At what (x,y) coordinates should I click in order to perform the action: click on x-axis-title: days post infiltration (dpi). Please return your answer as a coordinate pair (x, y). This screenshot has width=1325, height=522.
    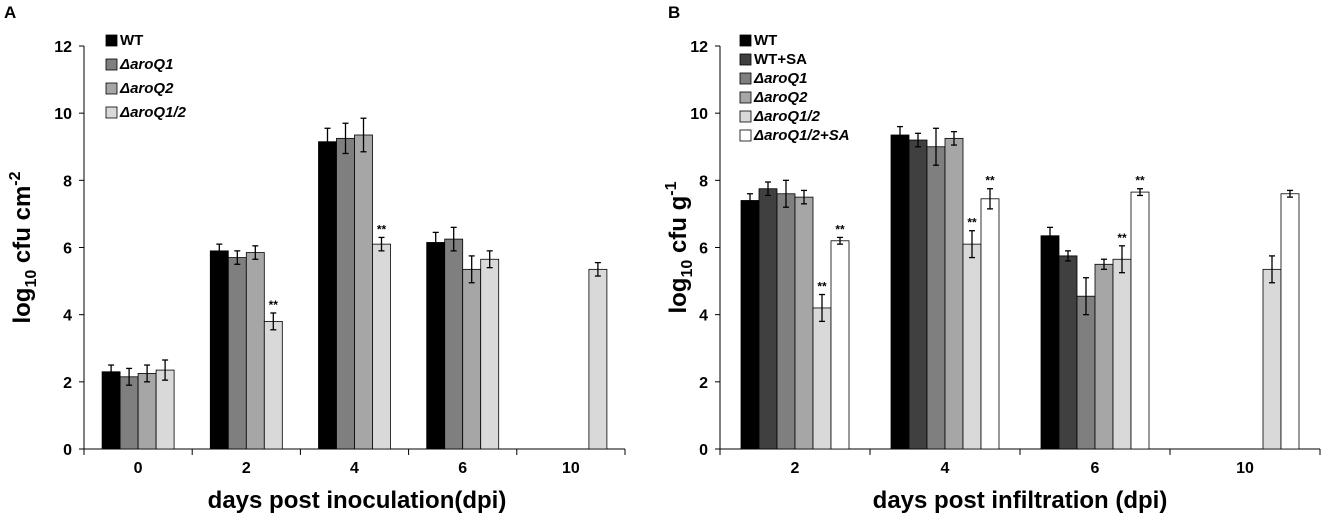
    Looking at the image, I should click on (1020, 500).